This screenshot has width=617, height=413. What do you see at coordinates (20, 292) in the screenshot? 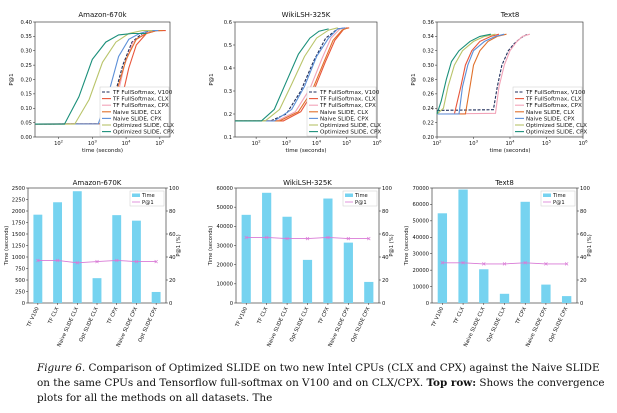
I see `y-tick-label: 250` at bounding box center [20, 292].